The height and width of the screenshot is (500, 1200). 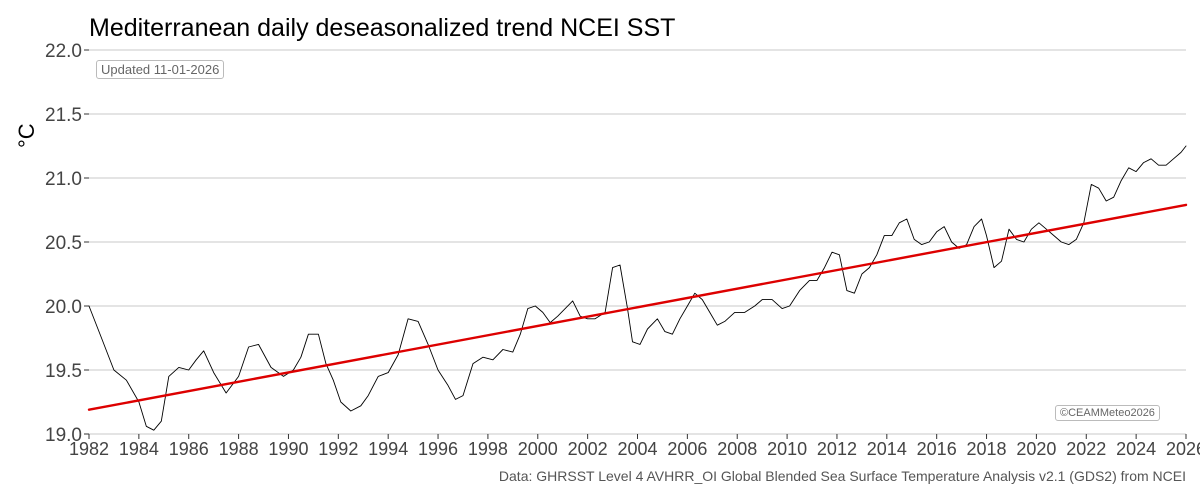 What do you see at coordinates (338, 449) in the screenshot?
I see `x-tick-label: 1992` at bounding box center [338, 449].